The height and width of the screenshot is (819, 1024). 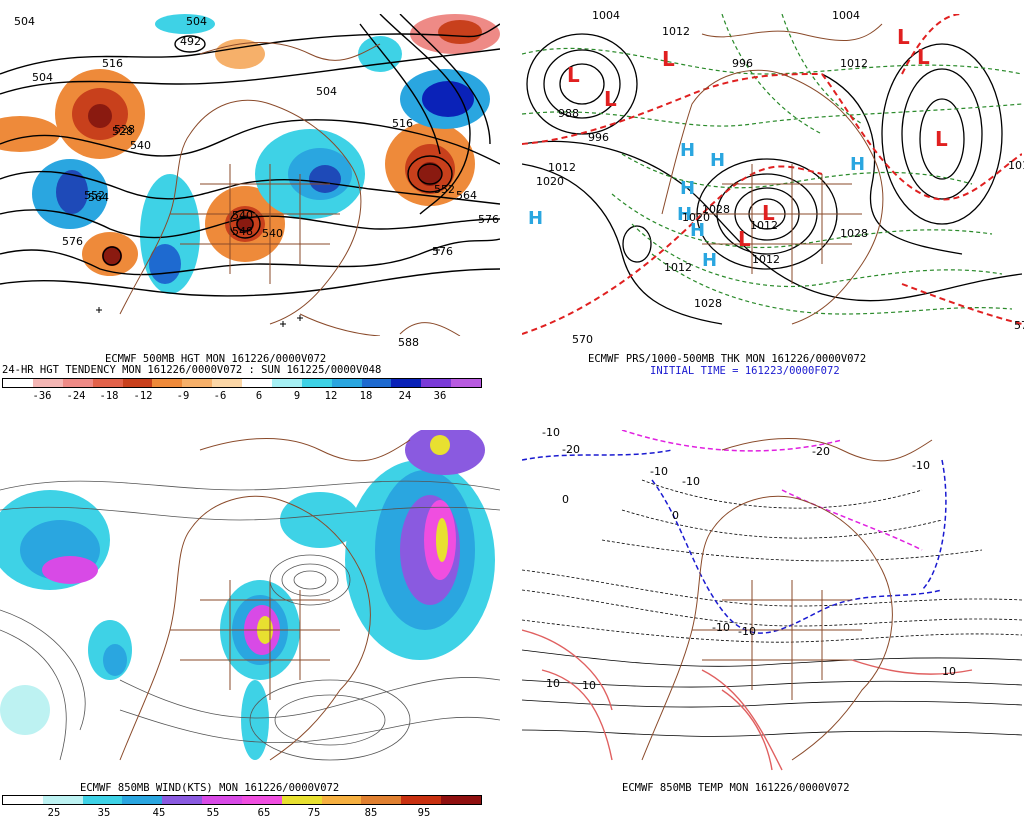 I want to click on contour-label: 570, so click(x=1019, y=325).